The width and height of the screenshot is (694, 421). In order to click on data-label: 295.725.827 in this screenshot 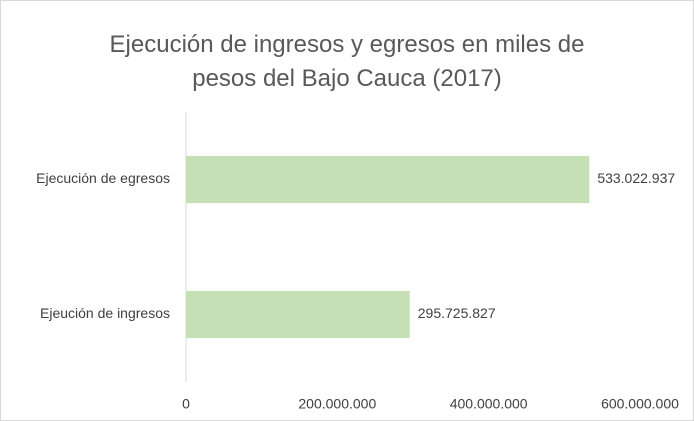, I will do `click(457, 313)`.